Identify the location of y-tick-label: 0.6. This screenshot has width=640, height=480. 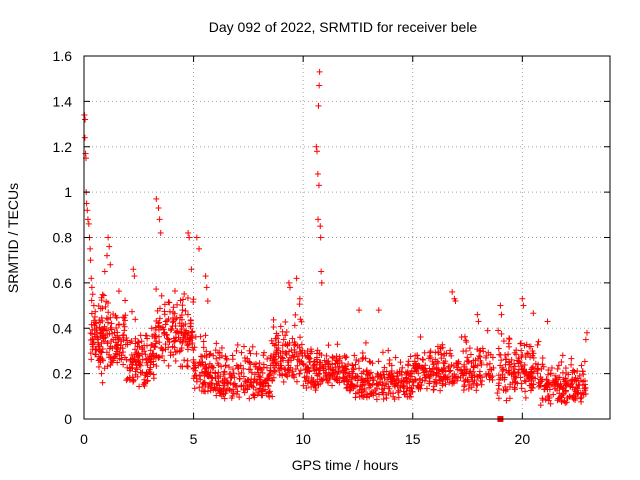
(63, 283).